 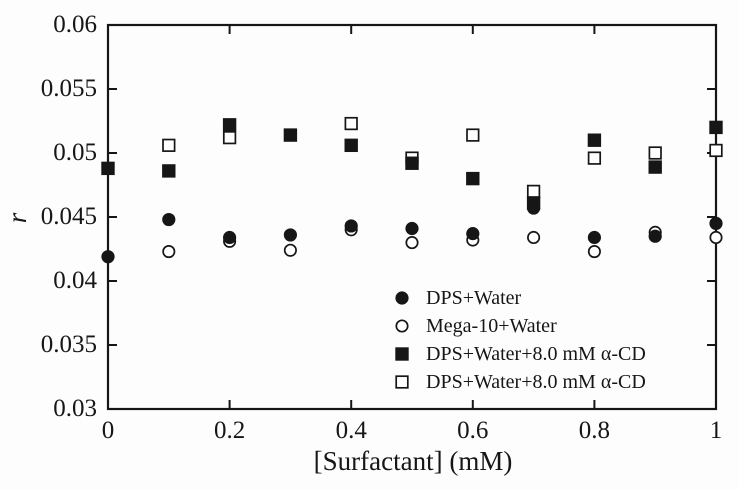 I want to click on legend-item: DPS+Water, so click(x=518, y=298).